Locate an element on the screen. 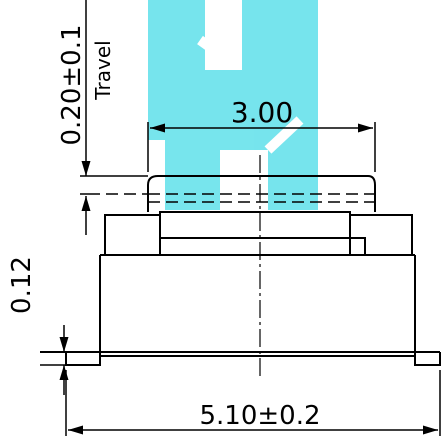 The height and width of the screenshot is (438, 448). travel-label: Travel is located at coordinates (103, 70).